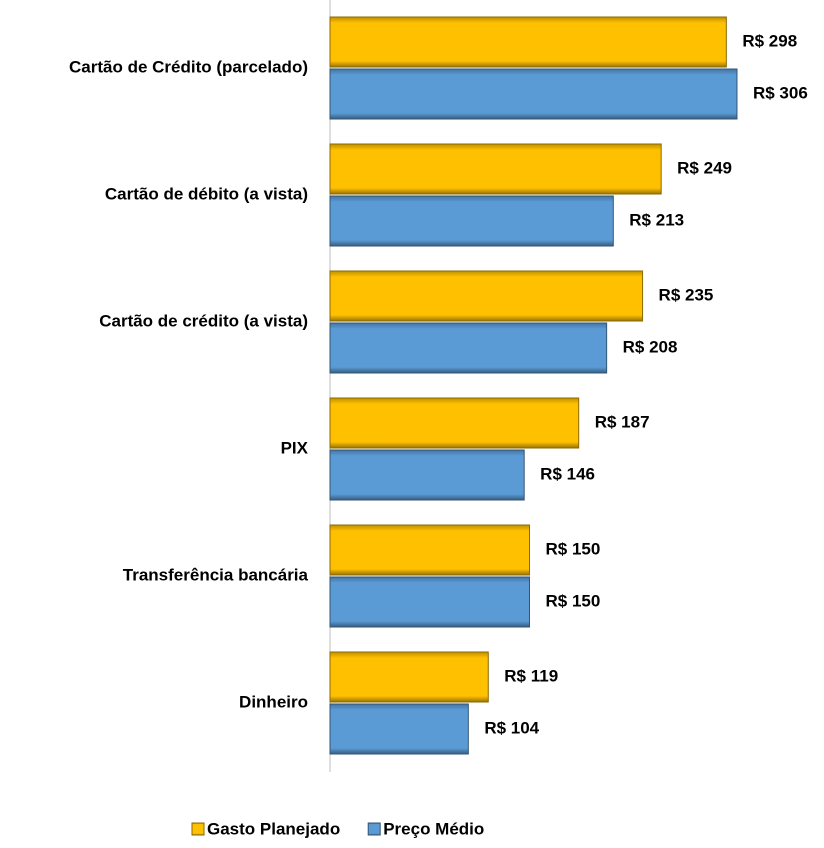  What do you see at coordinates (203, 320) in the screenshot?
I see `y-tick-label: Cartão de crédito (a vista)` at bounding box center [203, 320].